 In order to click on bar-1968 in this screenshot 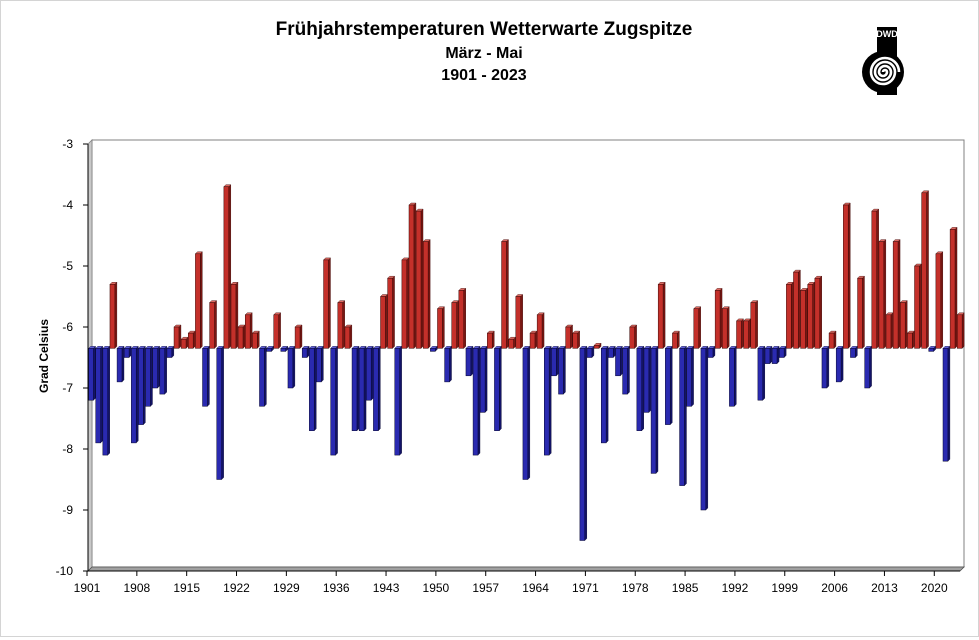, I will do `click(569, 336)`.